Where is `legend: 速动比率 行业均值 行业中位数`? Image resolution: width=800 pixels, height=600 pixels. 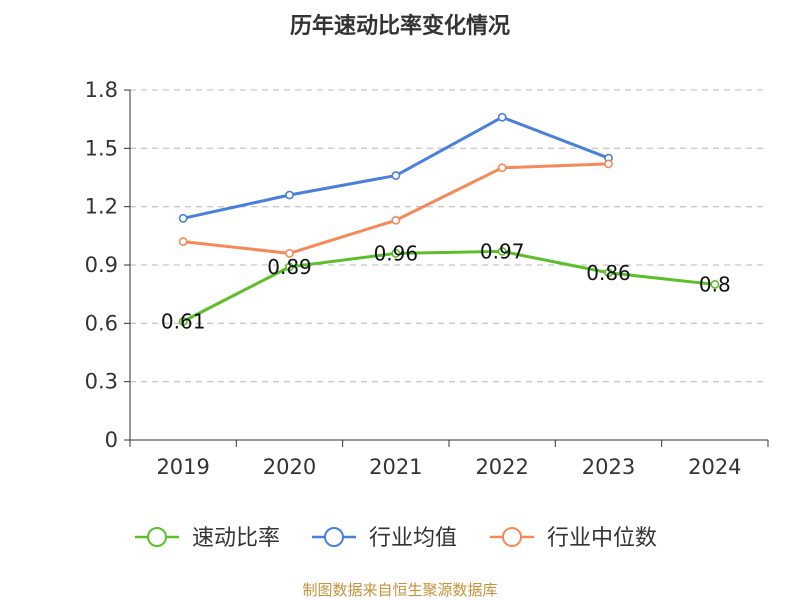
legend: 速动比率 行业均值 行业中位数 is located at coordinates (396, 538).